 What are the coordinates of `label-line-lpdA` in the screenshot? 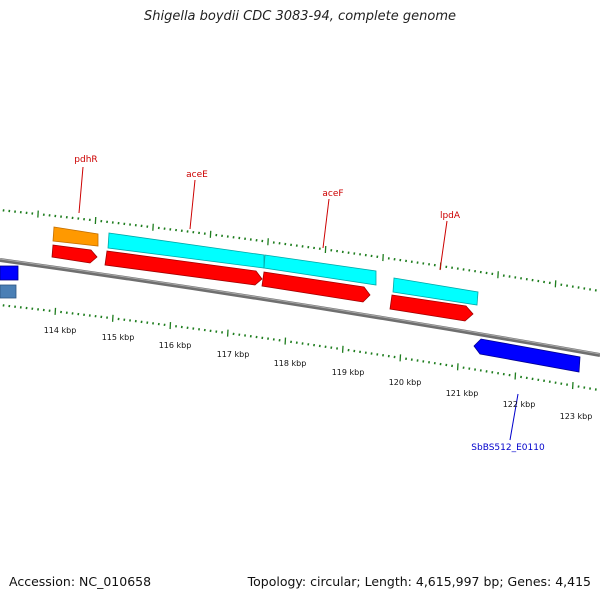 It's located at (443, 245).